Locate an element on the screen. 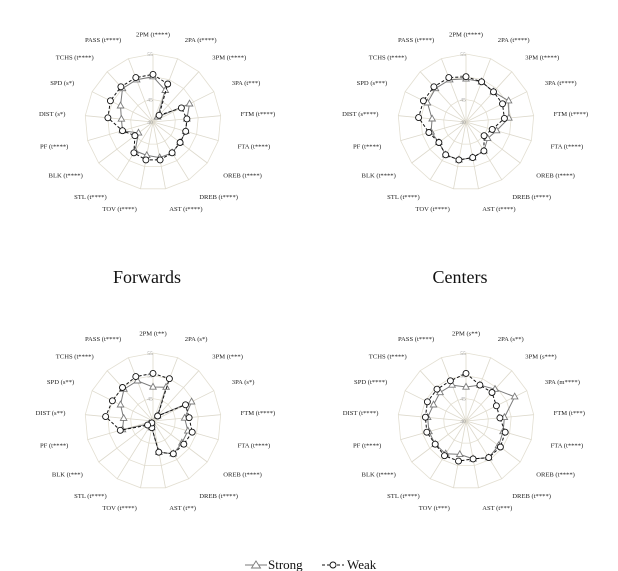 This screenshot has height=571, width=618. axis-label: AST (t**) is located at coordinates (182, 508).